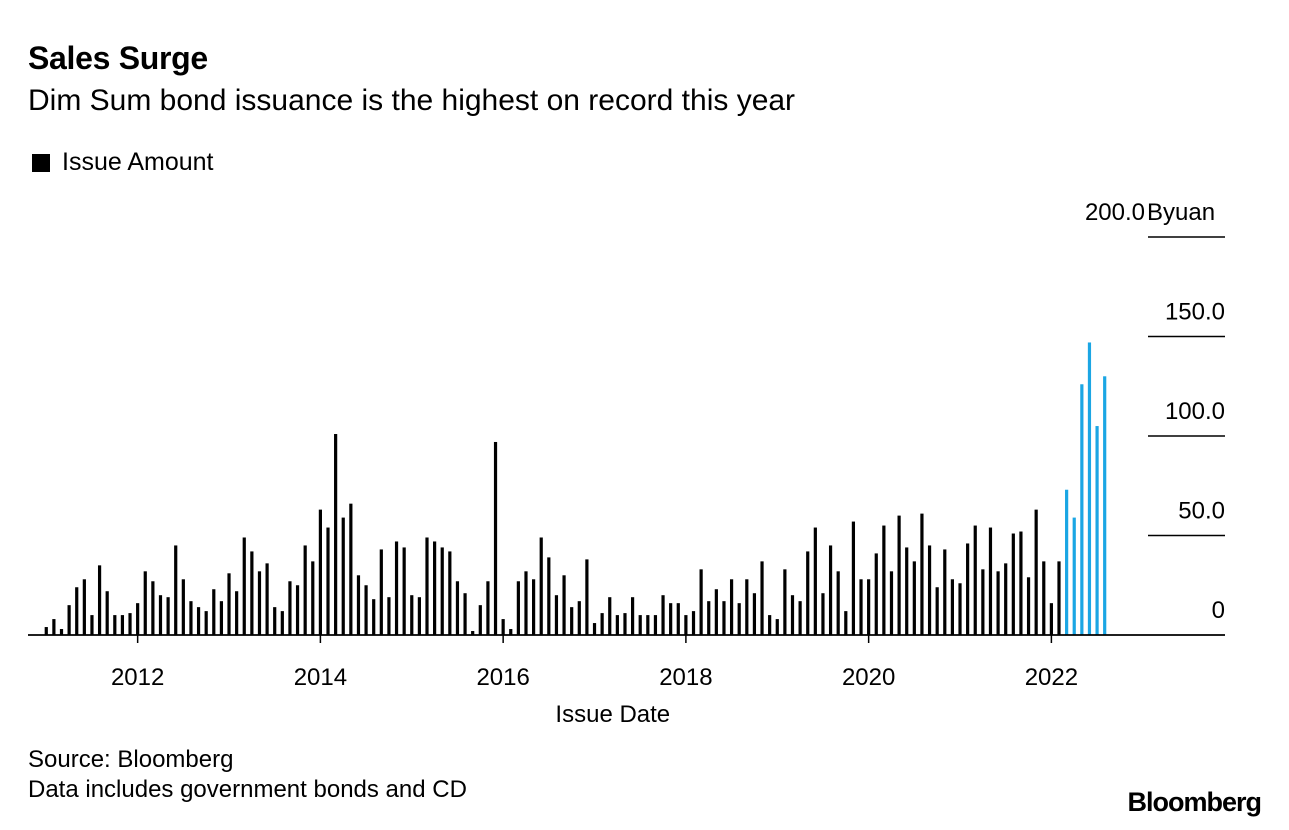 Image resolution: width=1289 pixels, height=830 pixels. Describe the element at coordinates (320, 677) in the screenshot. I see `x-tick-label: 2014` at that location.